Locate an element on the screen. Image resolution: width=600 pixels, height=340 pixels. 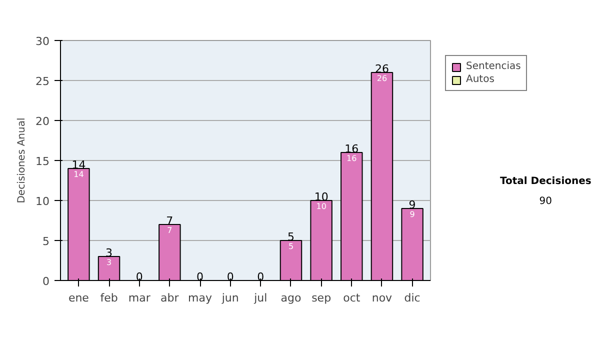
data-label: 16 is located at coordinates (351, 158).